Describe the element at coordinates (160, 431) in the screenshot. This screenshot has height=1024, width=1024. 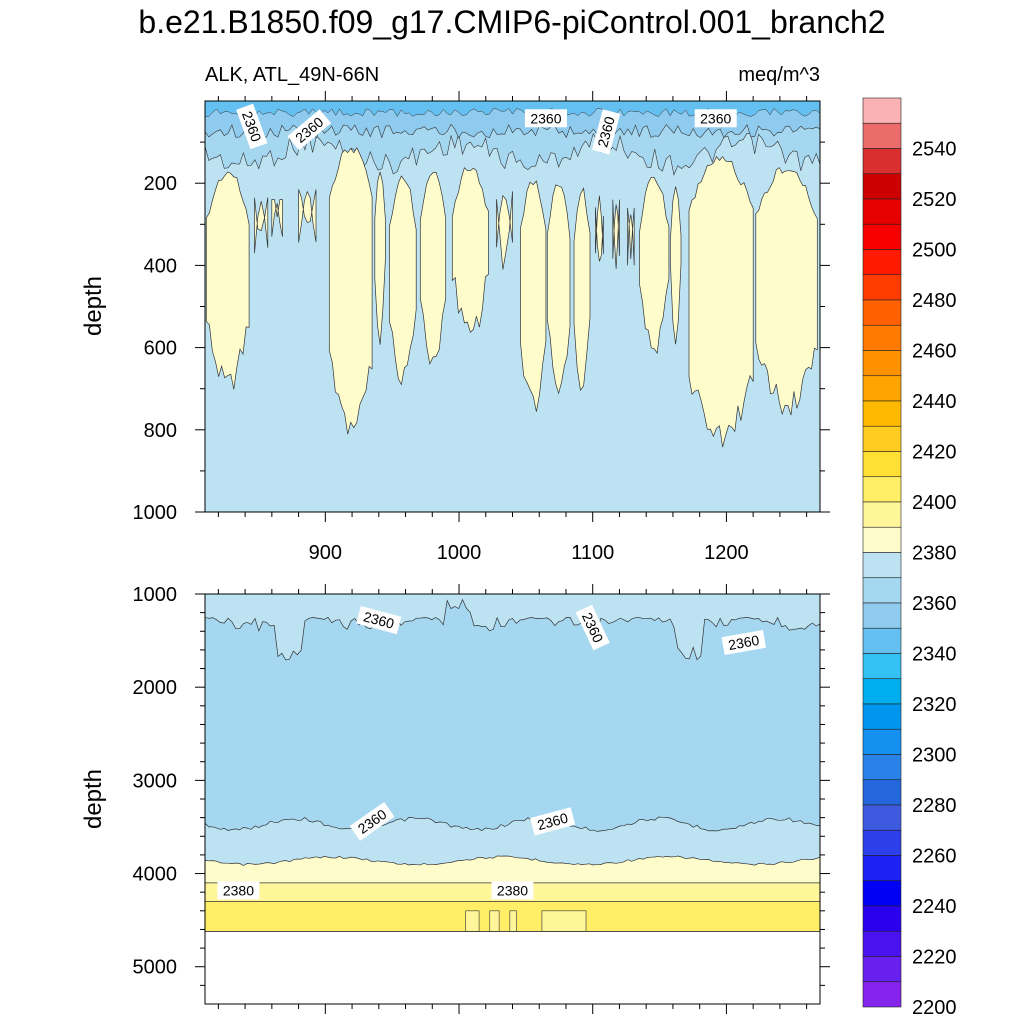
I see `y-tick-label: 800` at that location.